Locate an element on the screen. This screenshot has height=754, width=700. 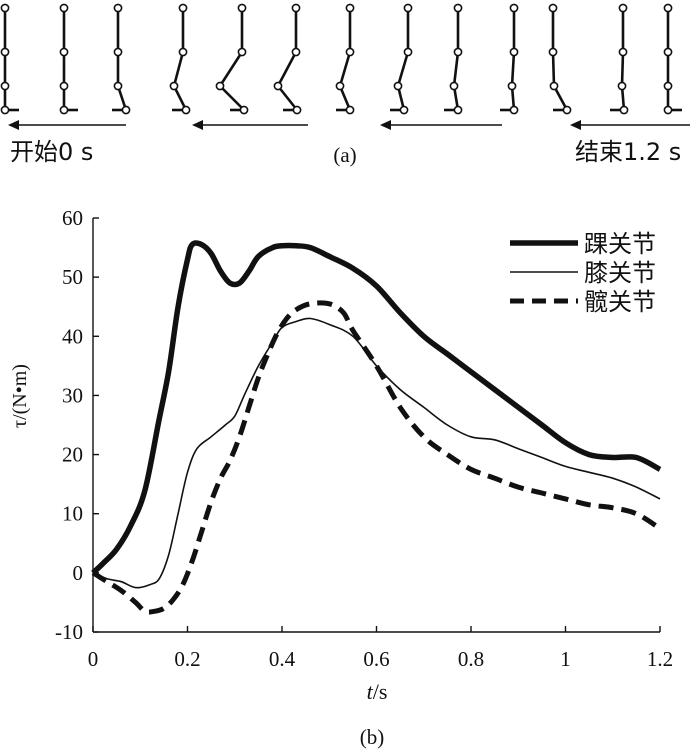
x-axis: 0 0.2 0.4 0.6 0.8 1 1.2 is located at coordinates (380, 648).